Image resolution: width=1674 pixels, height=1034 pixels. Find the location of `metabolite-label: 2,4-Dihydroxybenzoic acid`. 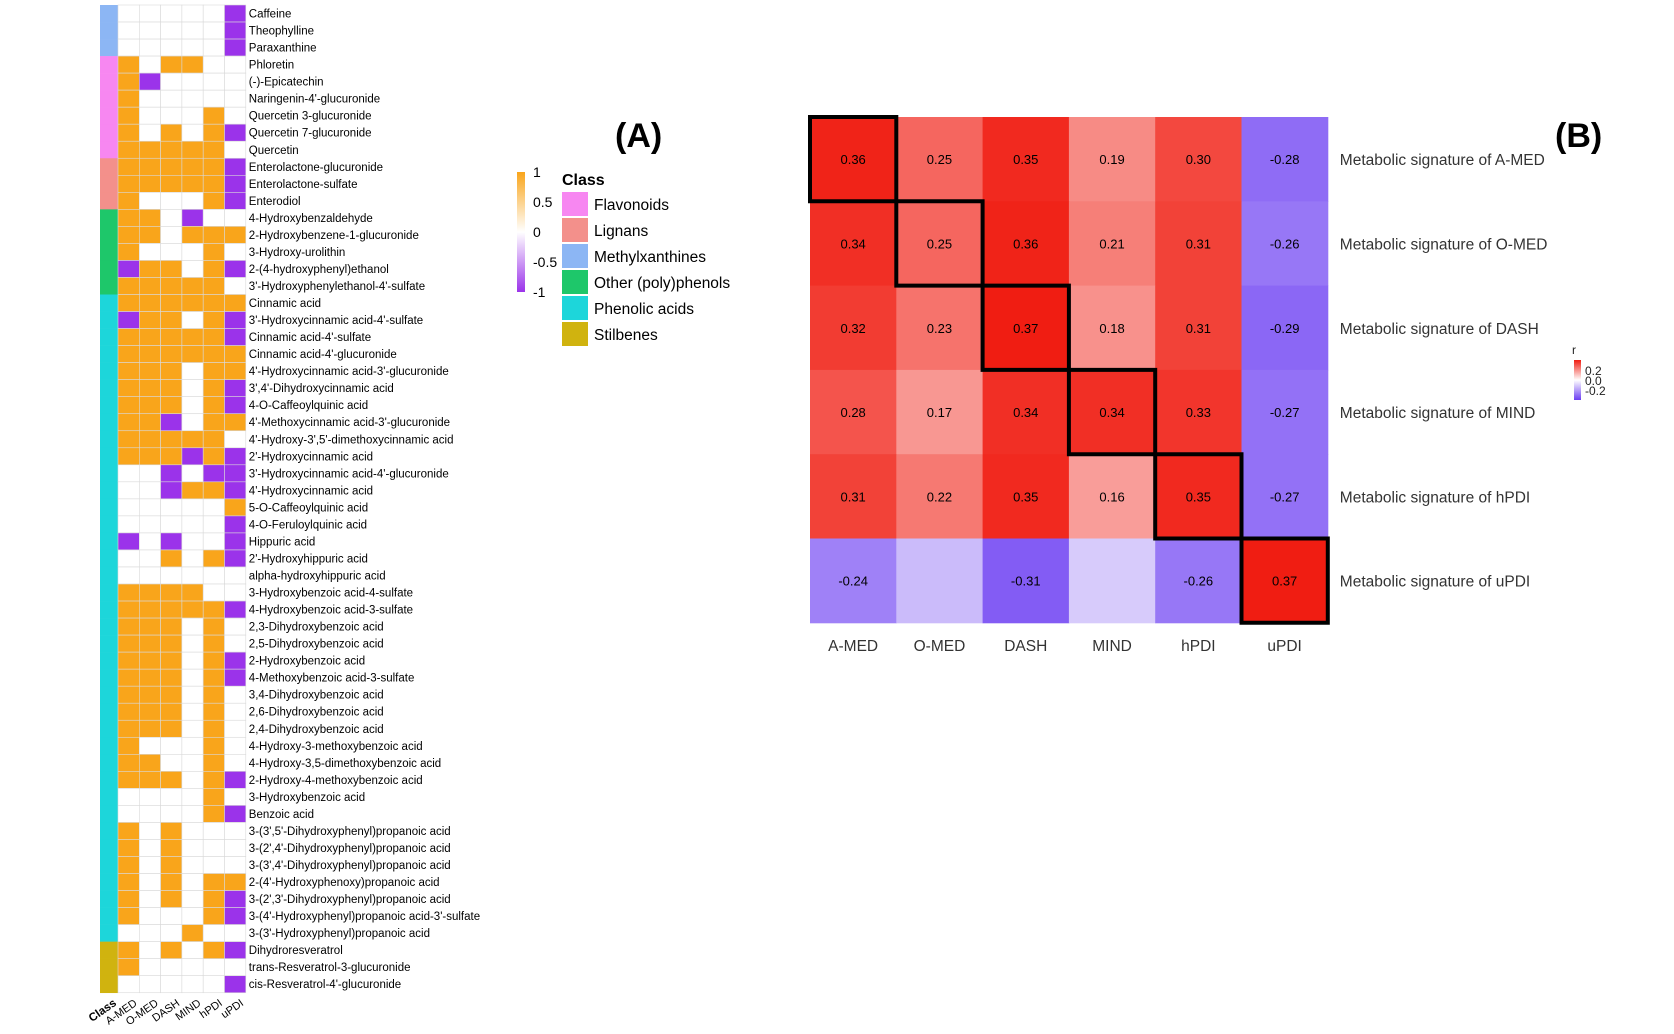

metabolite-label: 2,4-Dihydroxybenzoic acid is located at coordinates (316, 730).